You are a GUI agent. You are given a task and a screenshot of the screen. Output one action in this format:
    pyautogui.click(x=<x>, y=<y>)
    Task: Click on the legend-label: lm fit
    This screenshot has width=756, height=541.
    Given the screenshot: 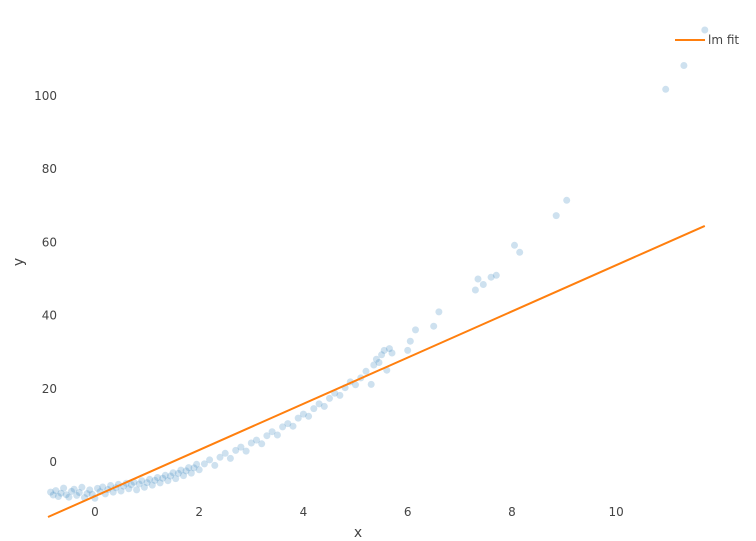 What is the action you would take?
    pyautogui.click(x=723, y=40)
    